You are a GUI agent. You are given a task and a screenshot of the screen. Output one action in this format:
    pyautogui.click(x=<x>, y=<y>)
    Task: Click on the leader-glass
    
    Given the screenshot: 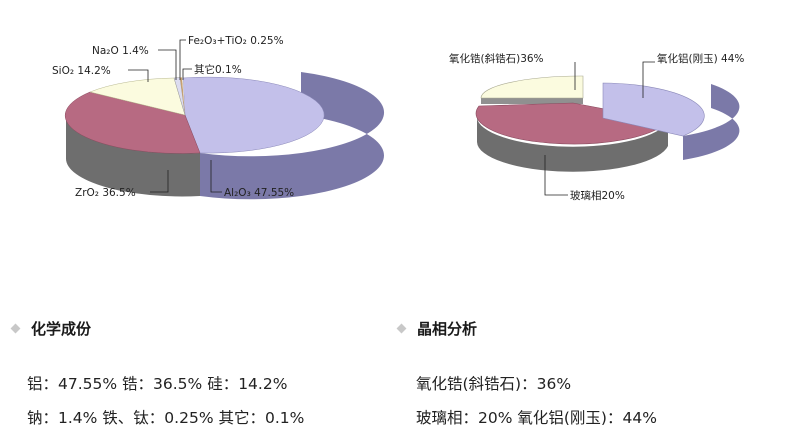 What is the action you would take?
    pyautogui.click(x=556, y=175)
    